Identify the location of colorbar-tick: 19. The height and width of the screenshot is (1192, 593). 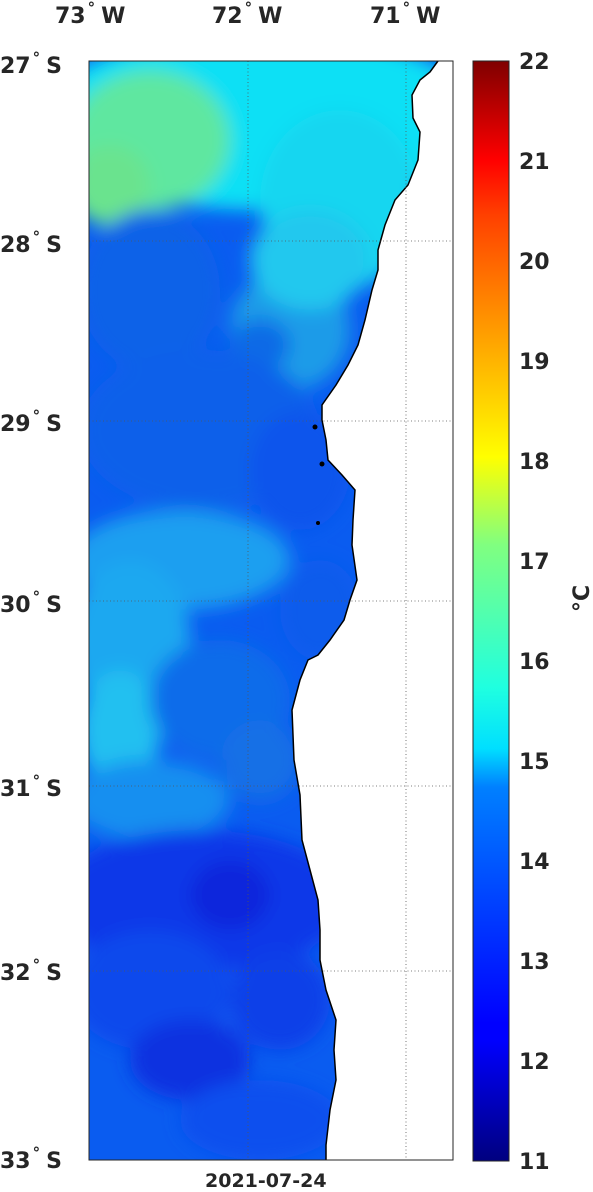
(534, 362).